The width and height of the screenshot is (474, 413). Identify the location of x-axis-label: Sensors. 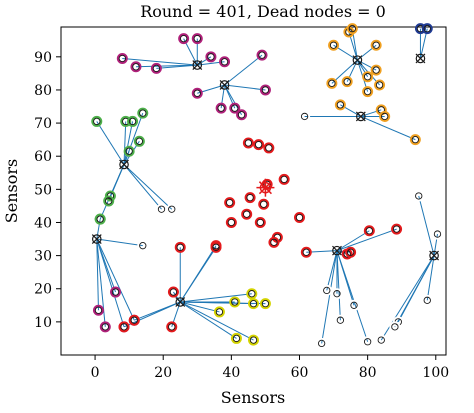
(253, 397).